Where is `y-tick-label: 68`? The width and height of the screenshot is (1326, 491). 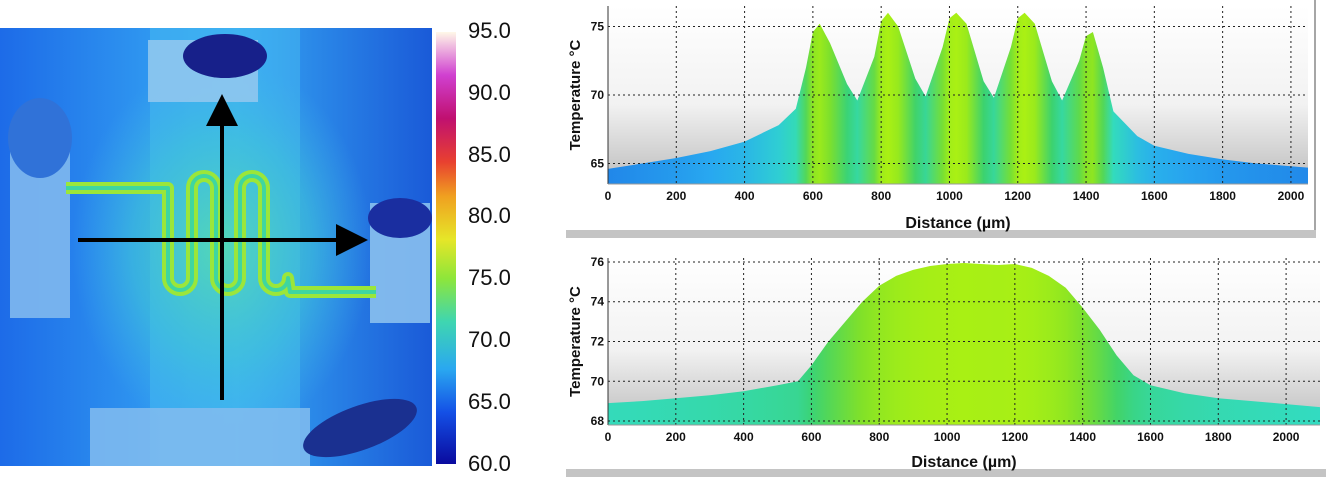 y-tick-label: 68 is located at coordinates (598, 421).